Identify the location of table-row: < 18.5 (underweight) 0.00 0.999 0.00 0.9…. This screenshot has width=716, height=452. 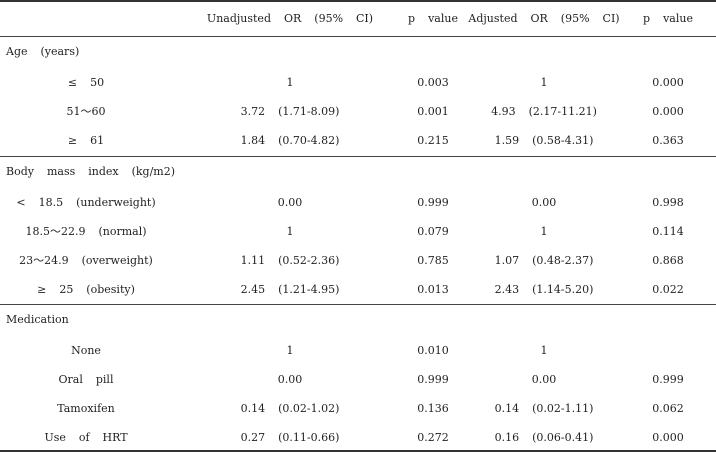
(358, 202).